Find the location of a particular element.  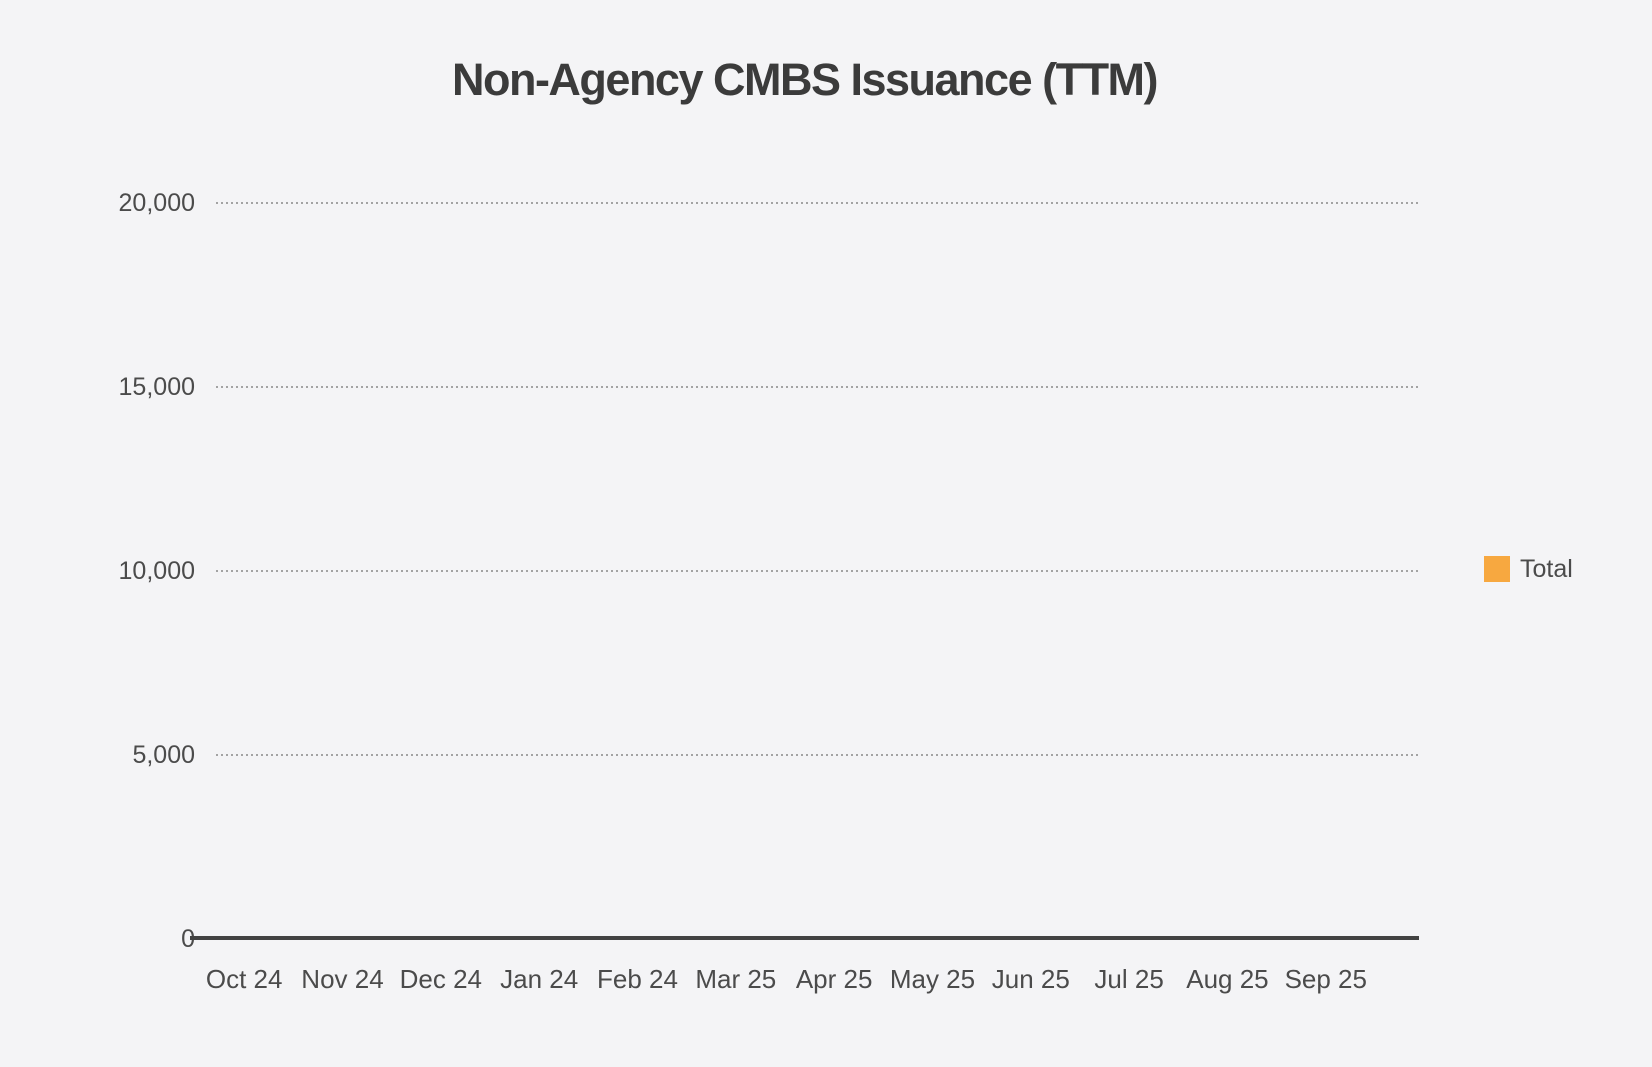

x-axis-tick-label: Jul 25 is located at coordinates (1129, 979).